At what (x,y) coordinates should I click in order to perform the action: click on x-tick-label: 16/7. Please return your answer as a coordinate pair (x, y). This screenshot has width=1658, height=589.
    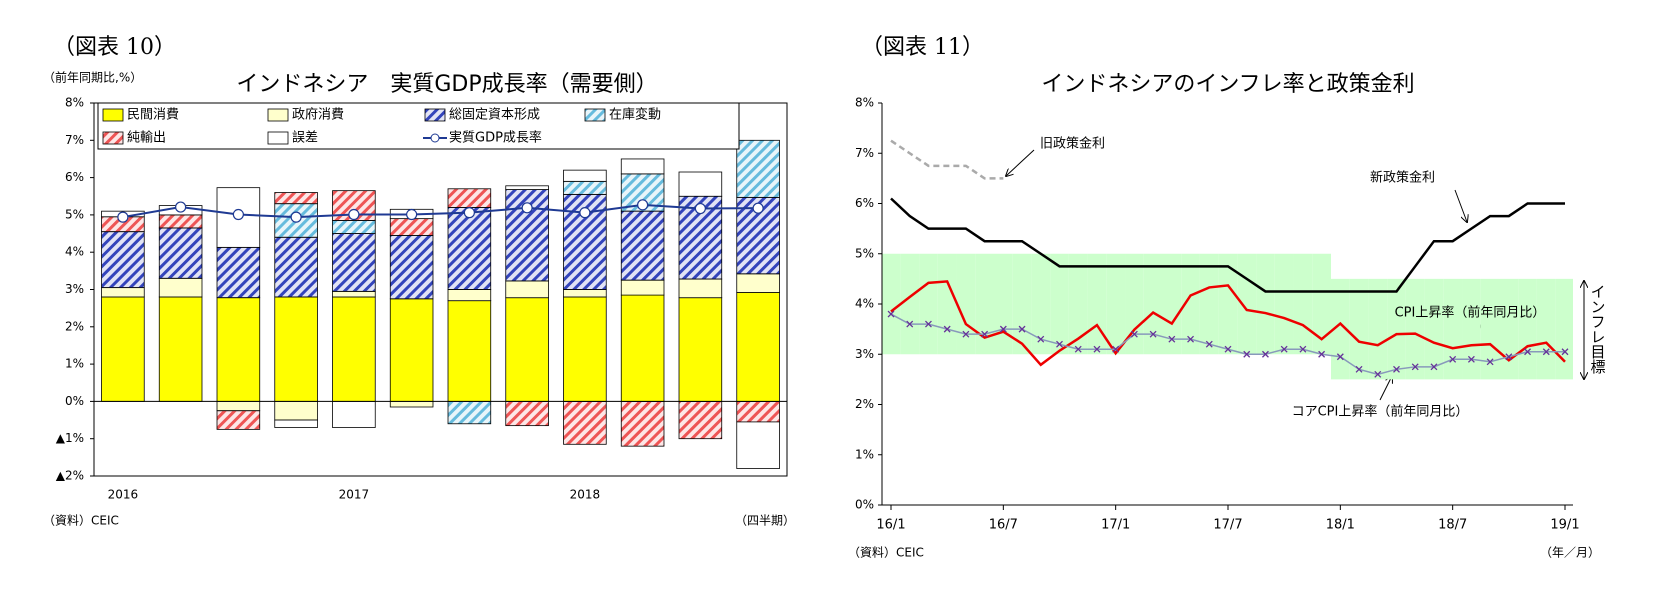
    Looking at the image, I should click on (1003, 525).